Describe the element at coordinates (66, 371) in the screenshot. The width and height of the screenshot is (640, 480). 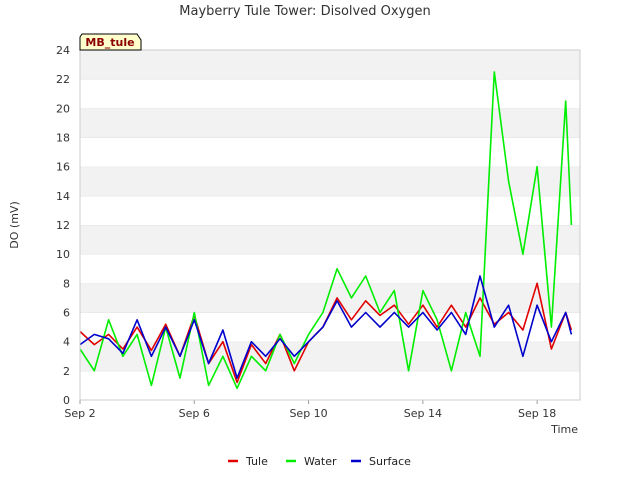
I see `y-tick-label: 2` at that location.